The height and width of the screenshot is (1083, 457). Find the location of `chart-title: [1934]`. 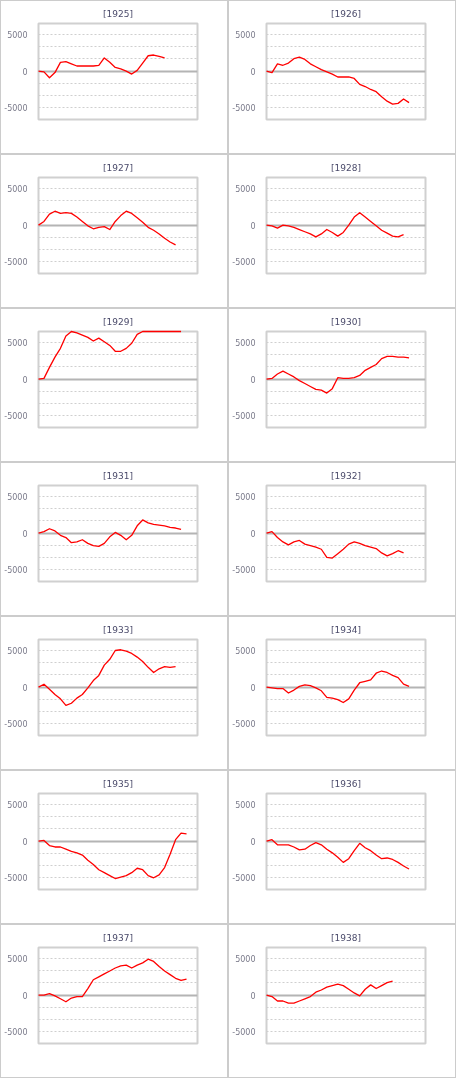

chart-title: [1934] is located at coordinates (346, 629).